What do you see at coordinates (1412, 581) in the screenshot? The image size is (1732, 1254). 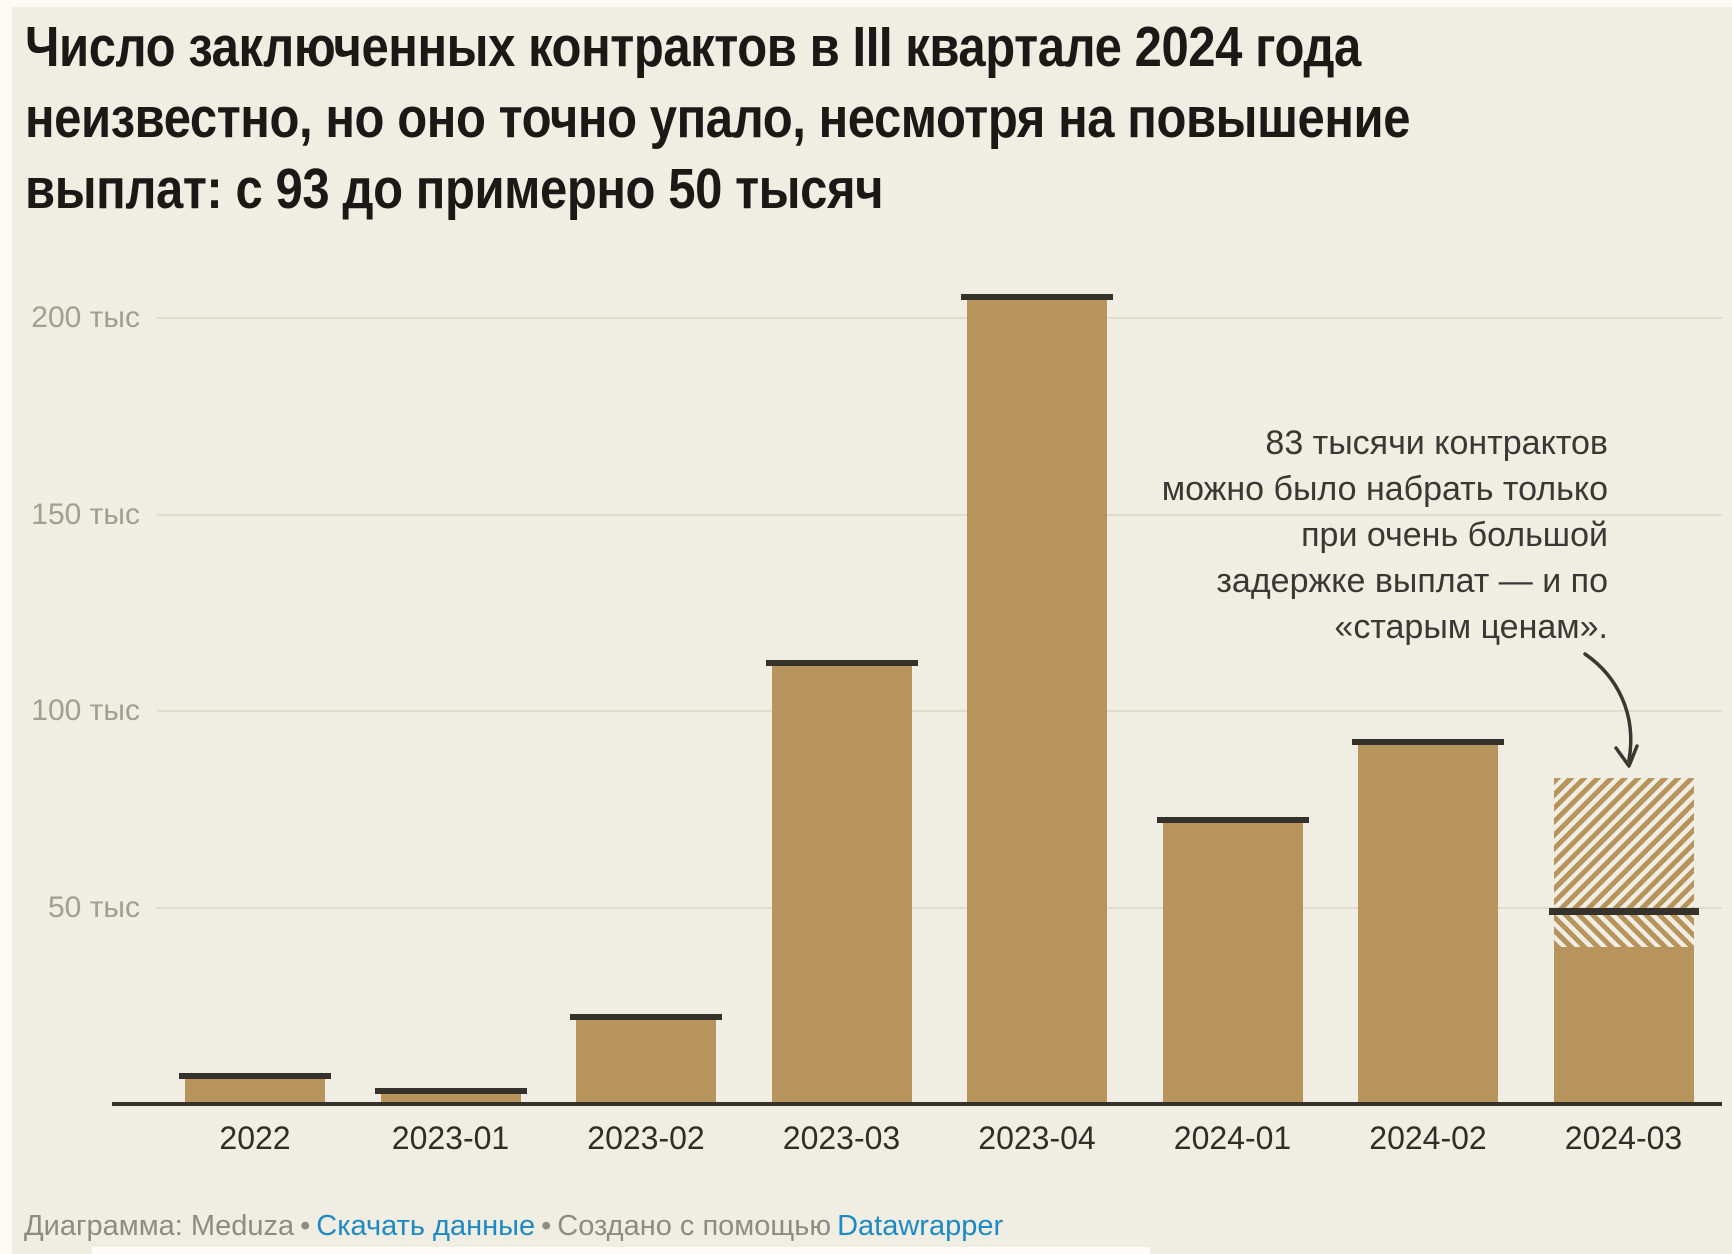 I see `annotation-line: задержке выплат — и по` at bounding box center [1412, 581].